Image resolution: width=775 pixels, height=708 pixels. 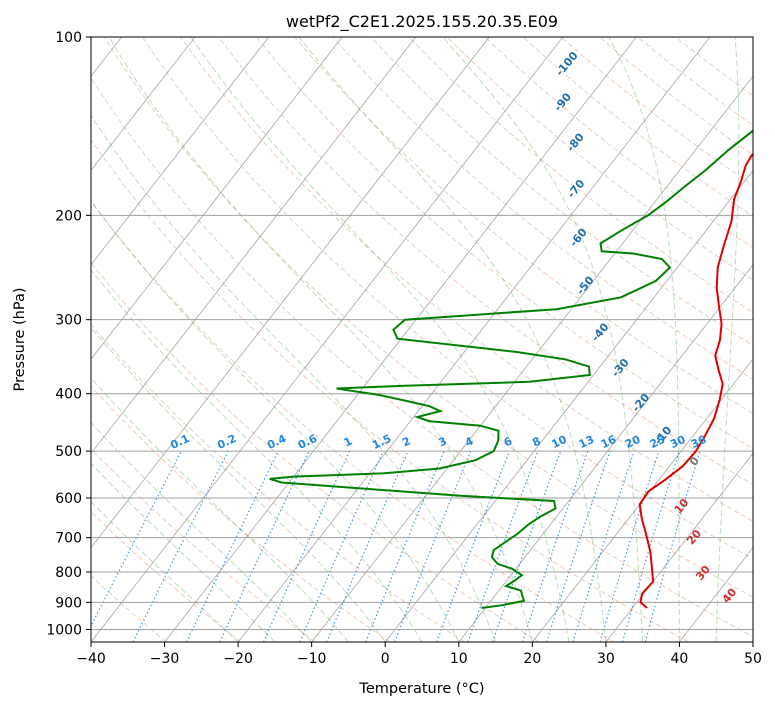 I want to click on y-tick-label: 400, so click(x=68, y=395).